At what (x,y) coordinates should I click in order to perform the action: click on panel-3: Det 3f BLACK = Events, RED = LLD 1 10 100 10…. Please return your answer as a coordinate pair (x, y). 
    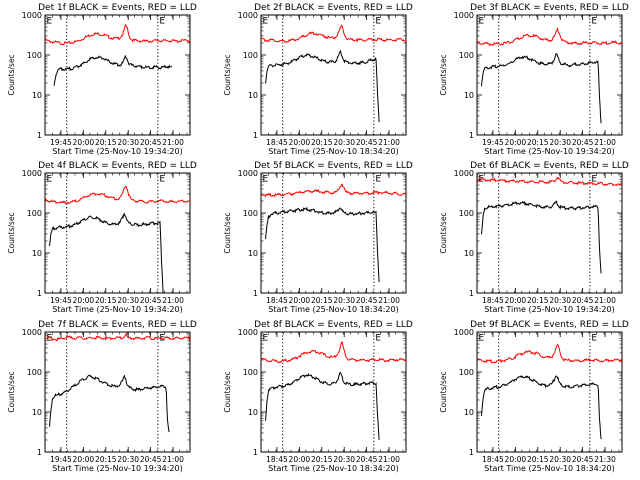
    Looking at the image, I should click on (534, 79).